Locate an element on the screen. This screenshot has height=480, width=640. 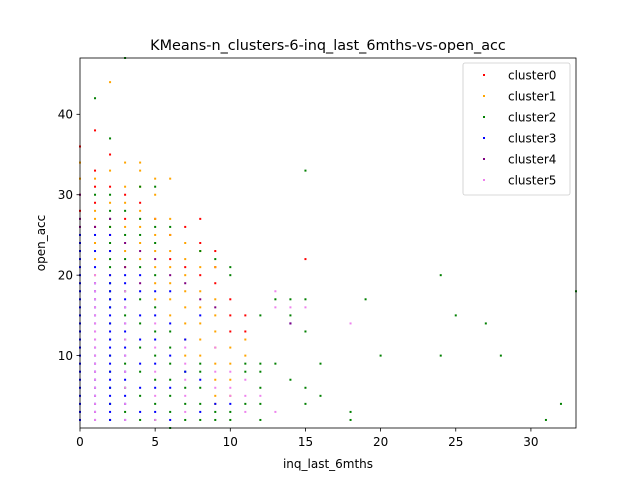
legend-box is located at coordinates (516, 129).